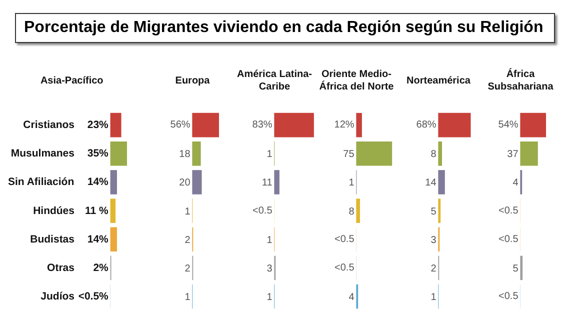 This screenshot has width=580, height=332. I want to click on chart-title: África Subsahariana, so click(521, 80).